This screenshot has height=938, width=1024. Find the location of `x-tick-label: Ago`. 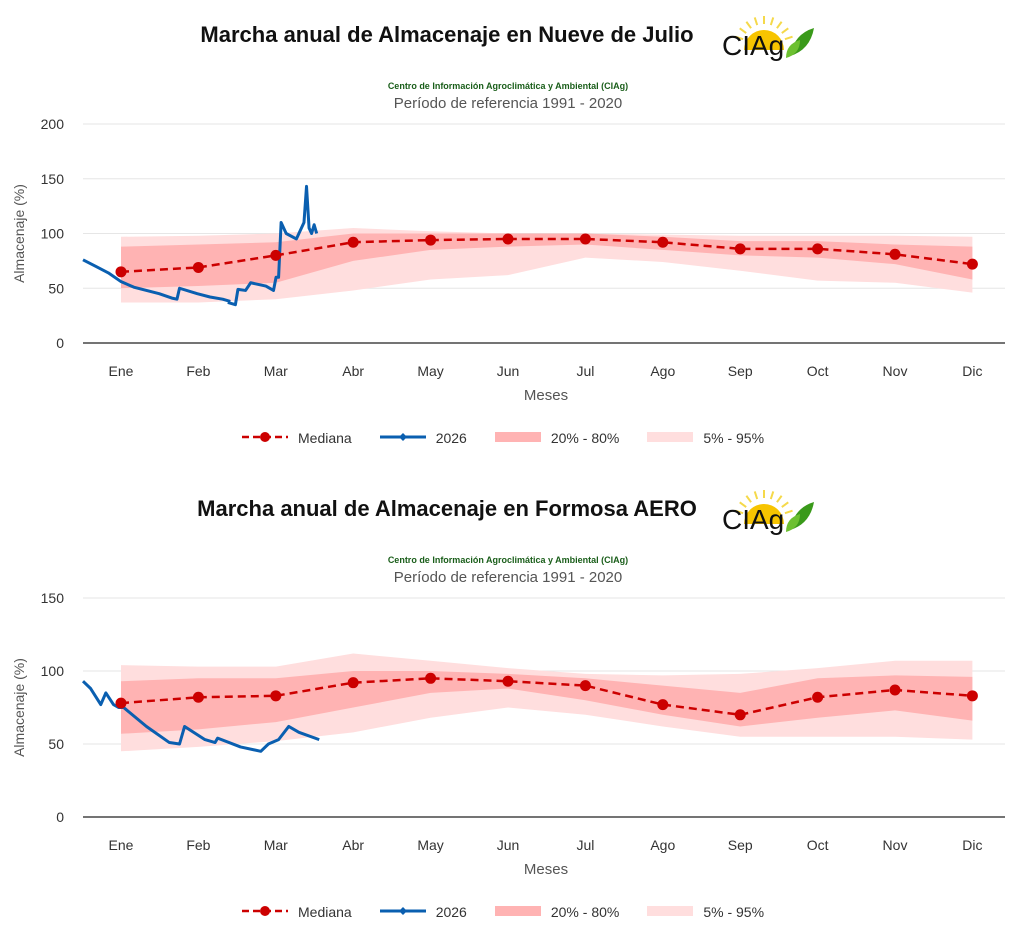

x-tick-label: Ago is located at coordinates (662, 371).